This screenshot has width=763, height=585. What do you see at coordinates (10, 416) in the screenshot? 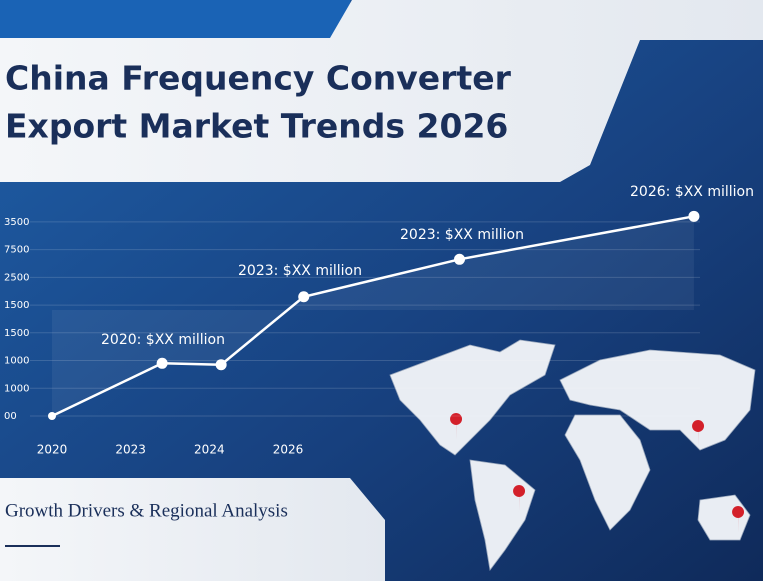
I see `y-tick-label: 00` at bounding box center [10, 416].